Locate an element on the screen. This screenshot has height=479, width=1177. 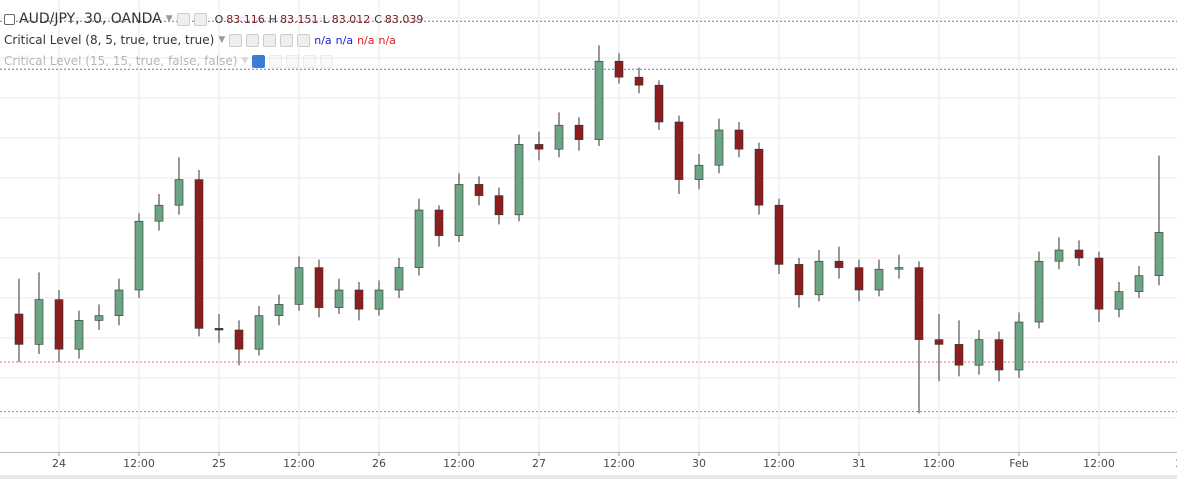
x-tick-label: 25 is located at coordinates (219, 463).